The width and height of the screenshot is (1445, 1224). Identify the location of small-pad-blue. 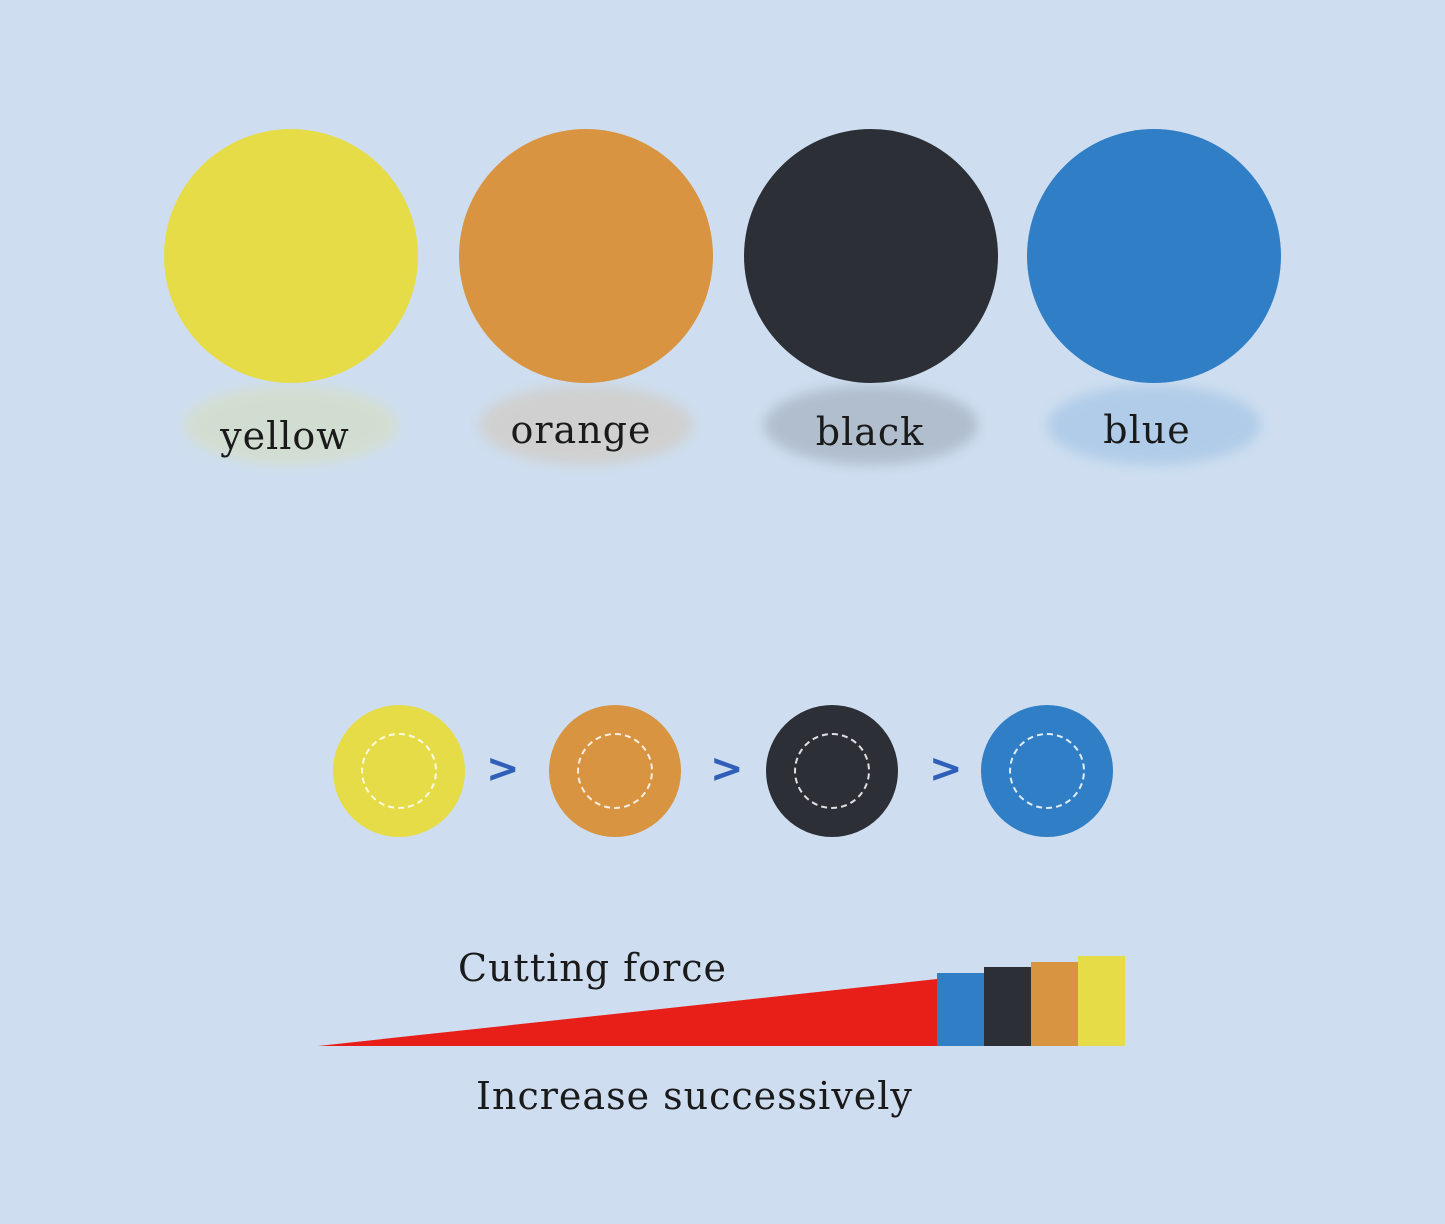
(1047, 771).